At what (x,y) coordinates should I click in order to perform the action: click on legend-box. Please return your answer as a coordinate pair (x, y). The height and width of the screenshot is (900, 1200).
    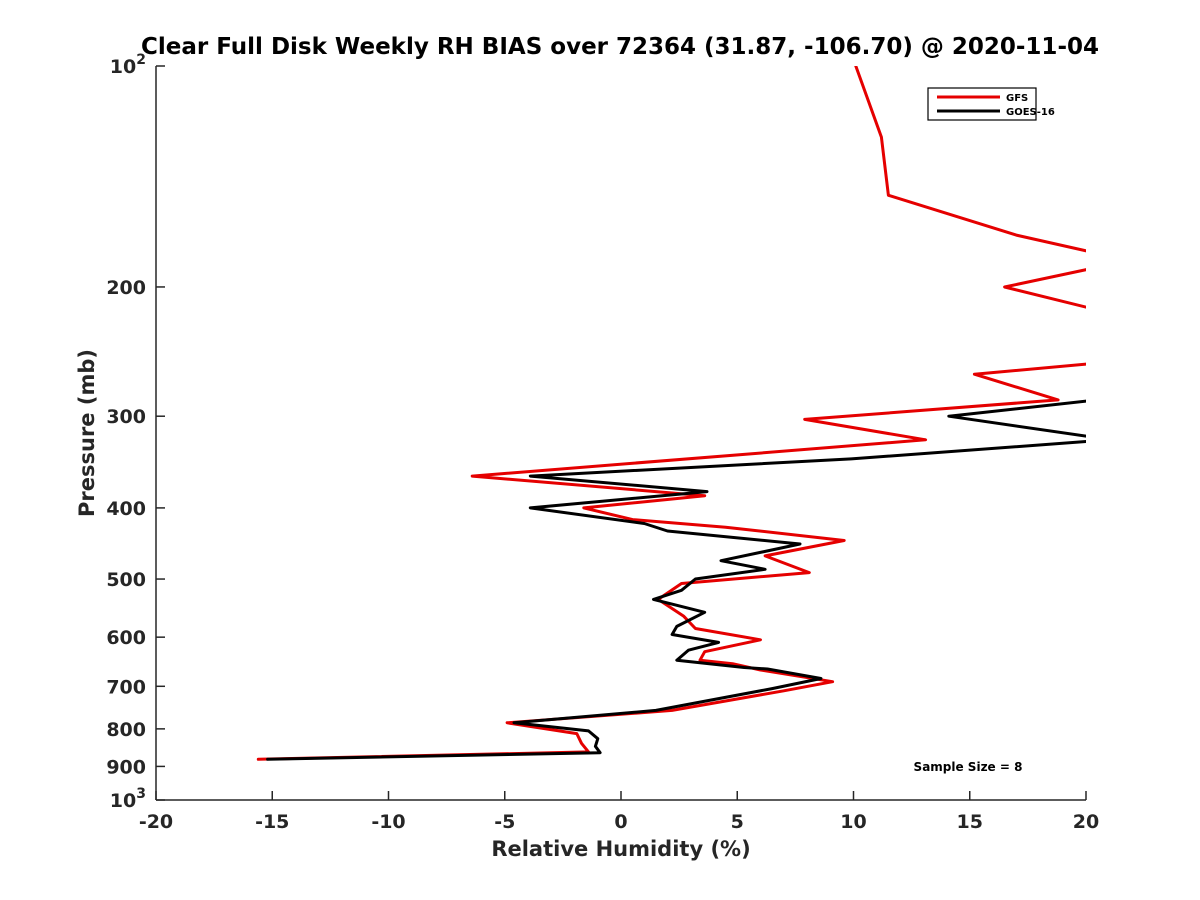
    Looking at the image, I should click on (982, 104).